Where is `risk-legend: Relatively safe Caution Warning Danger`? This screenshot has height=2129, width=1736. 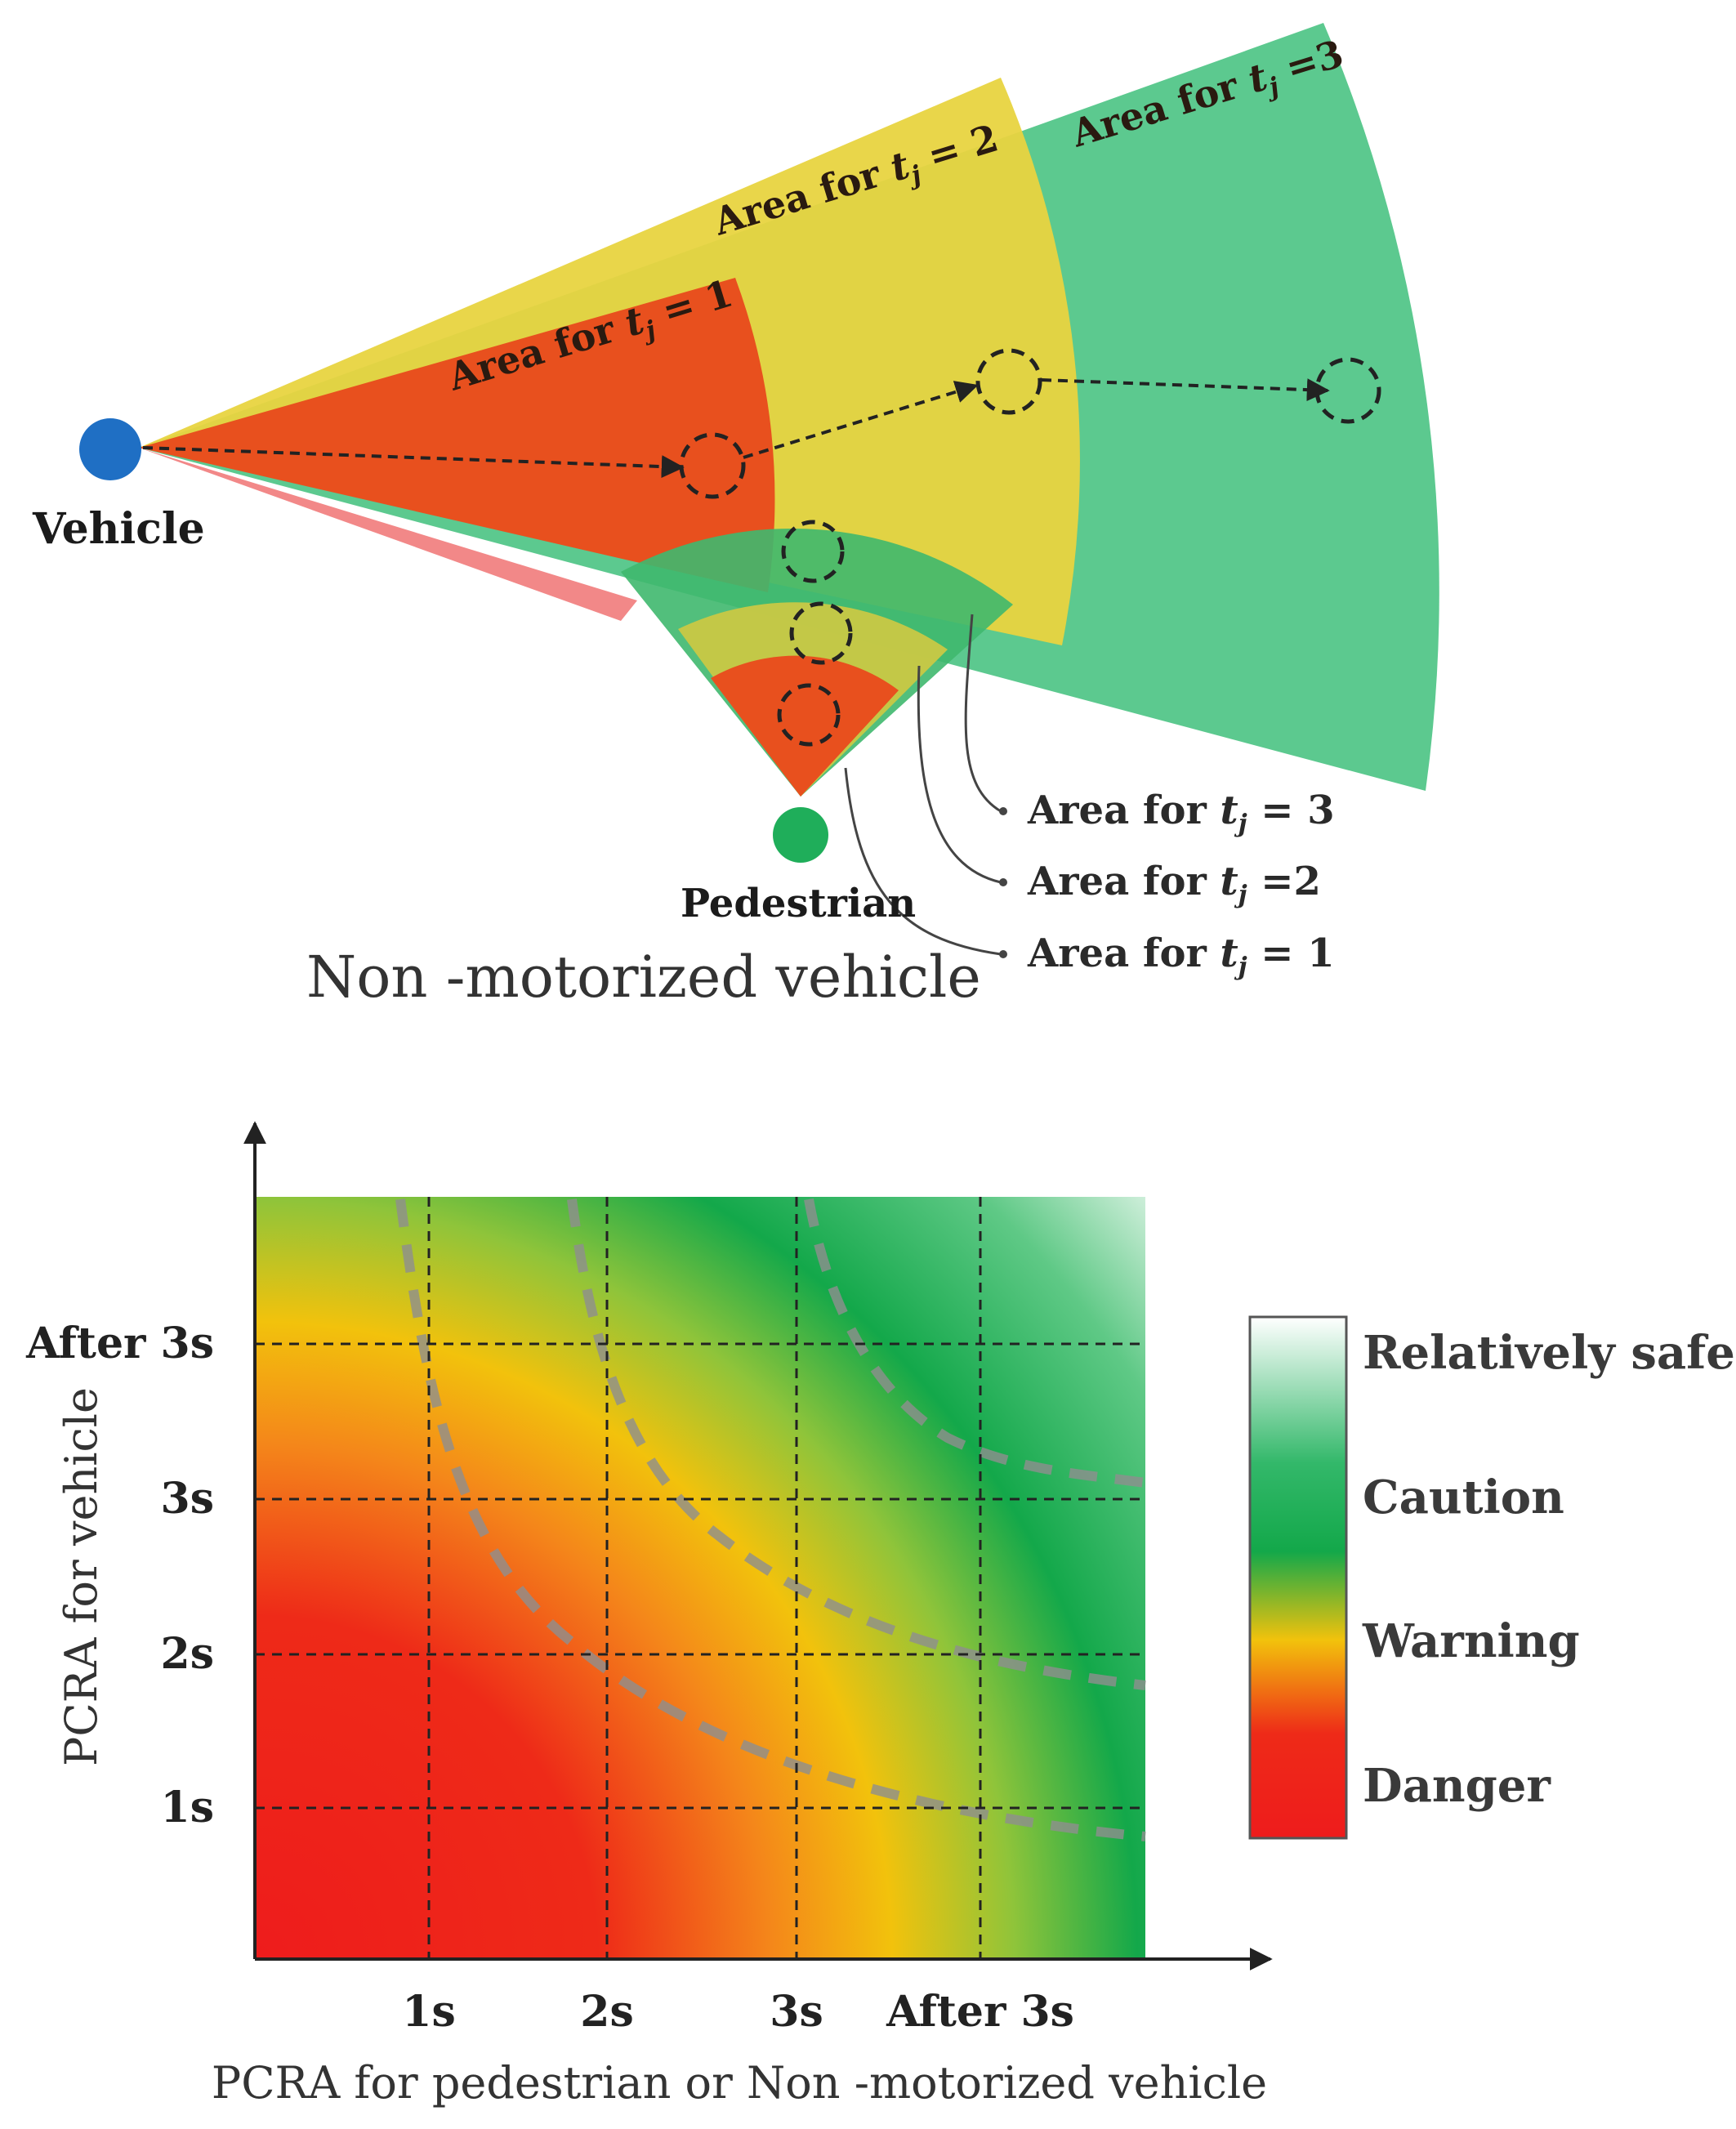 risk-legend: Relatively safe Caution Warning Danger is located at coordinates (1492, 1578).